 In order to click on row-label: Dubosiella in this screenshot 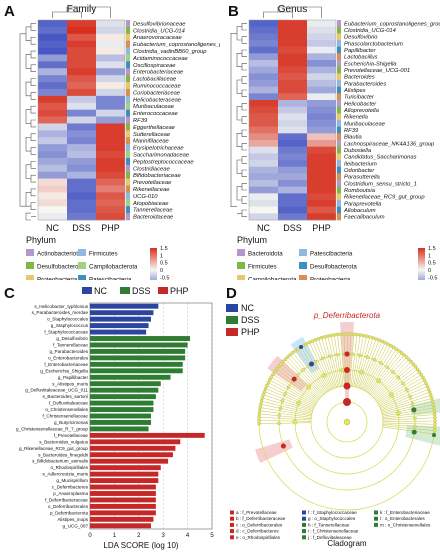, I will do `click(358, 151)`.